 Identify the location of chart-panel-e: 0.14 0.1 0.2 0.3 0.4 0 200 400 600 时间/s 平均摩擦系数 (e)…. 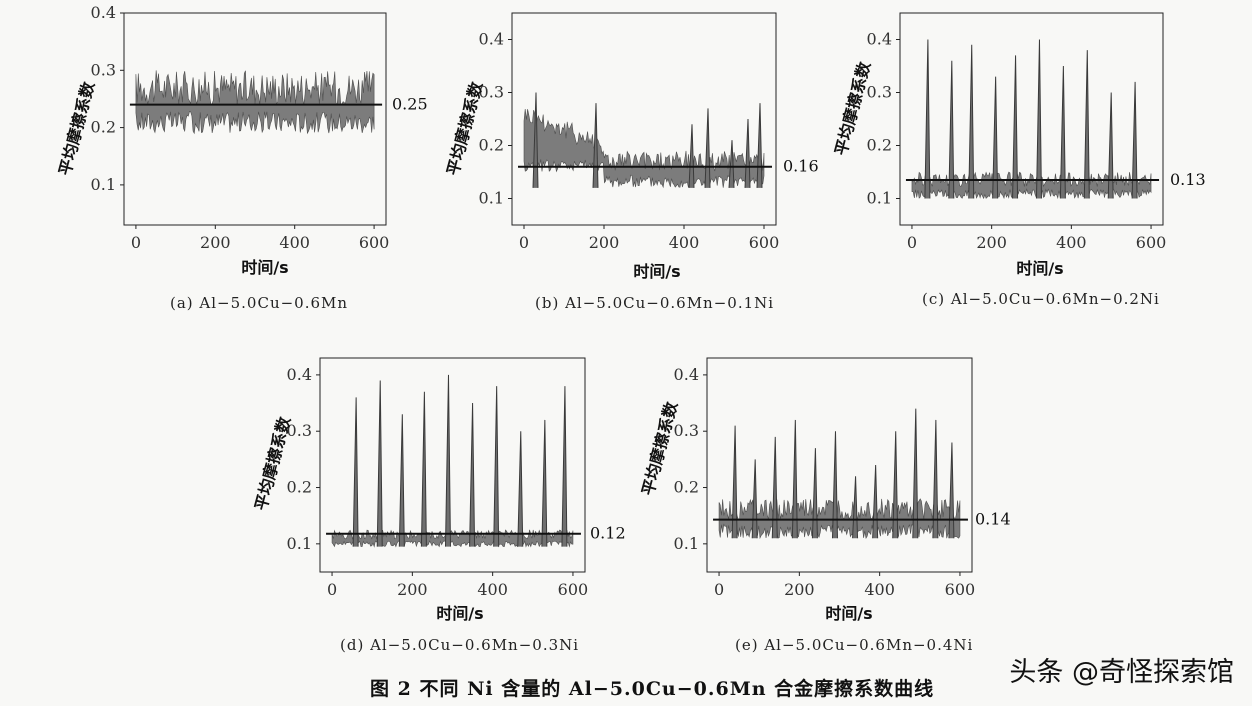
(824, 505).